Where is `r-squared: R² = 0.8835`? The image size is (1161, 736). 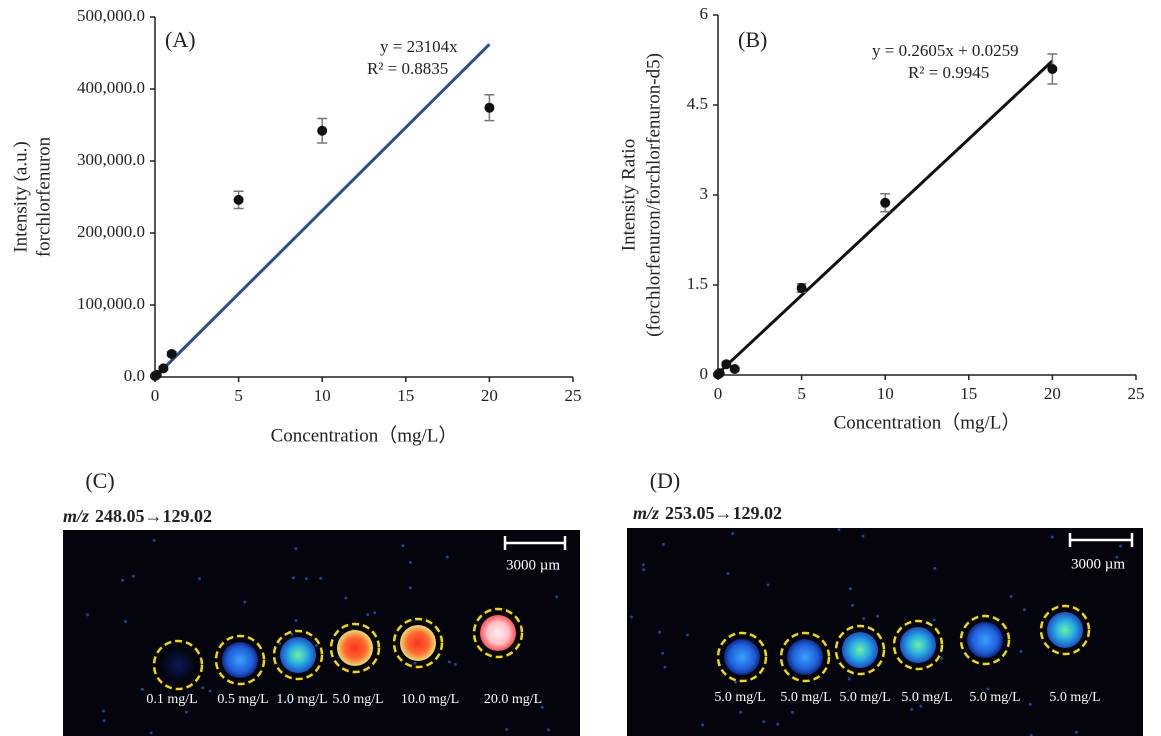 r-squared: R² = 0.8835 is located at coordinates (407, 68).